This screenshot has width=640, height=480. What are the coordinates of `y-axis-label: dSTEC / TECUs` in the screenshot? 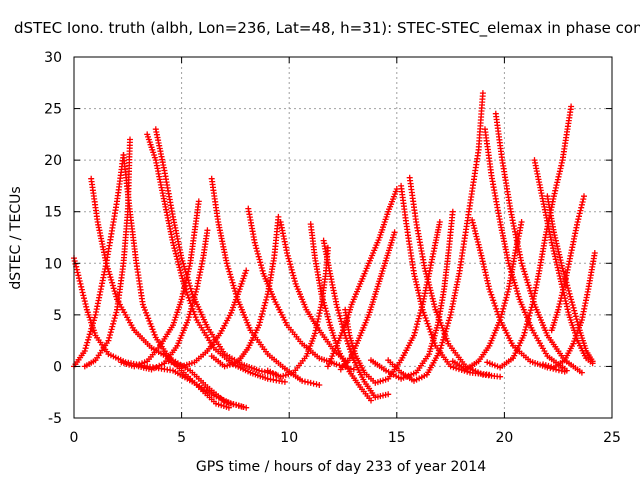 It's located at (16, 237).